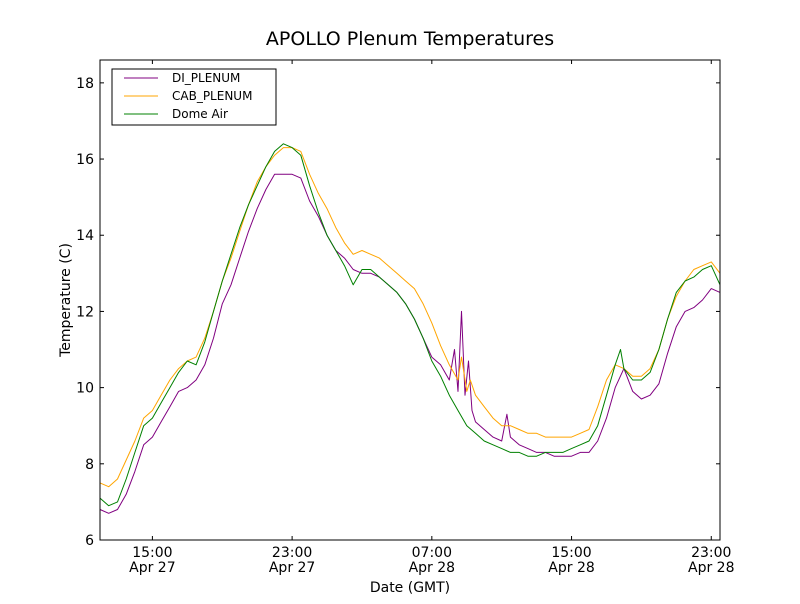 This screenshot has height=604, width=800. What do you see at coordinates (85, 84) in the screenshot?
I see `y-tick-label: 18` at bounding box center [85, 84].